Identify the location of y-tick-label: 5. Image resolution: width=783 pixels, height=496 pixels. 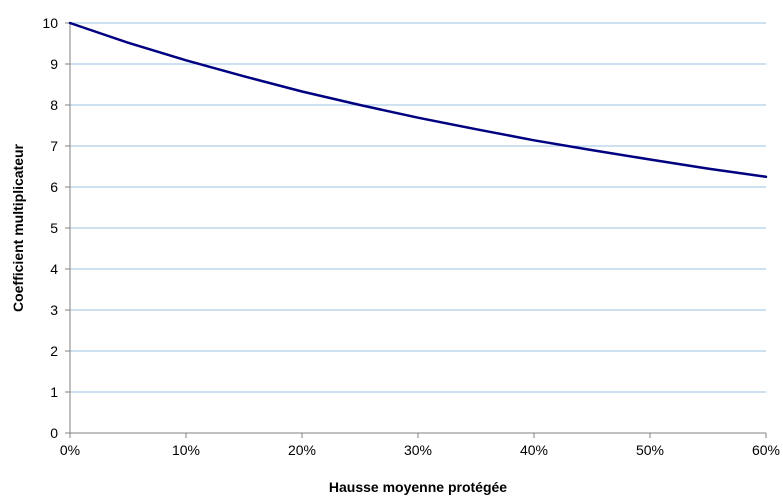
(54, 228).